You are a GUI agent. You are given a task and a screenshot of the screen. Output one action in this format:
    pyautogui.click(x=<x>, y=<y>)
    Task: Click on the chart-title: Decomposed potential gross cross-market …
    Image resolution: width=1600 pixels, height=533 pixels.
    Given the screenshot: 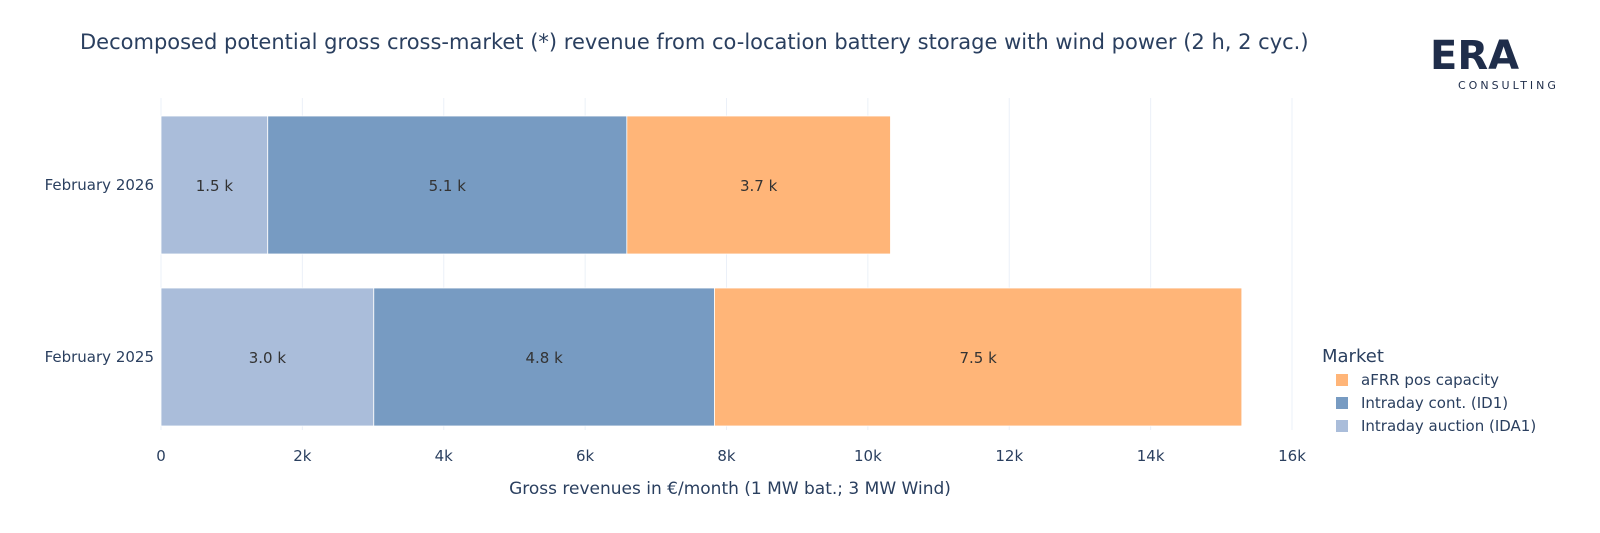 What is the action you would take?
    pyautogui.click(x=694, y=42)
    